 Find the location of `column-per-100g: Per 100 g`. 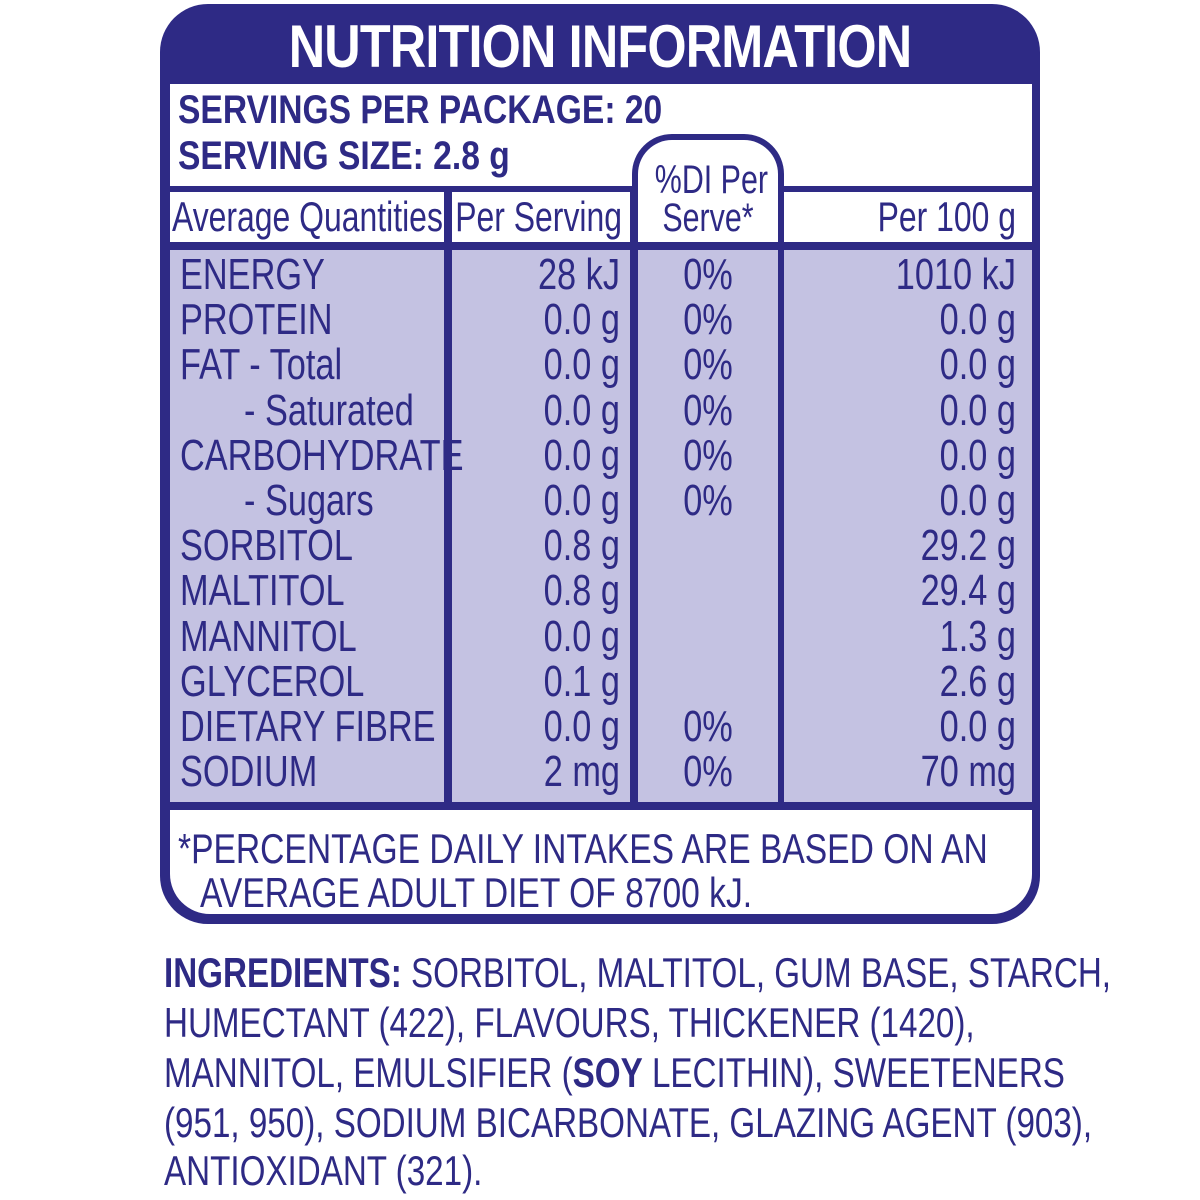

column-per-100g: Per 100 g is located at coordinates (946, 216).